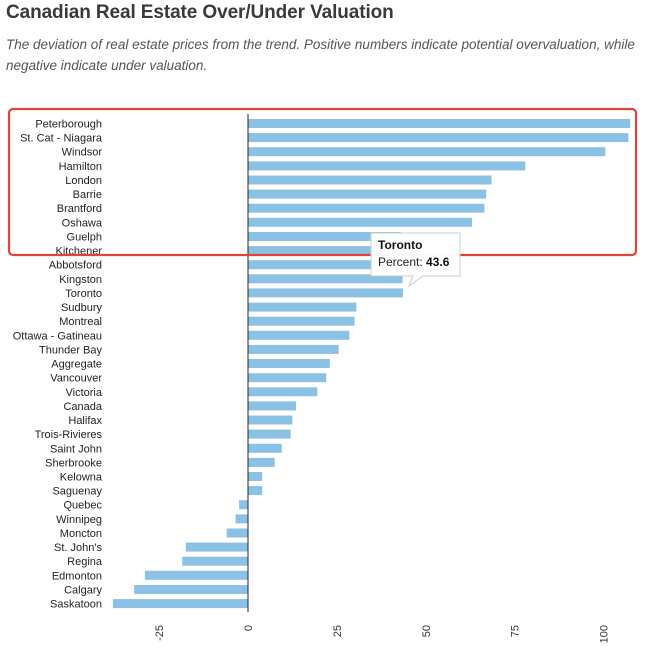 This screenshot has height=647, width=660. I want to click on category-label: Kelowna, so click(81, 478).